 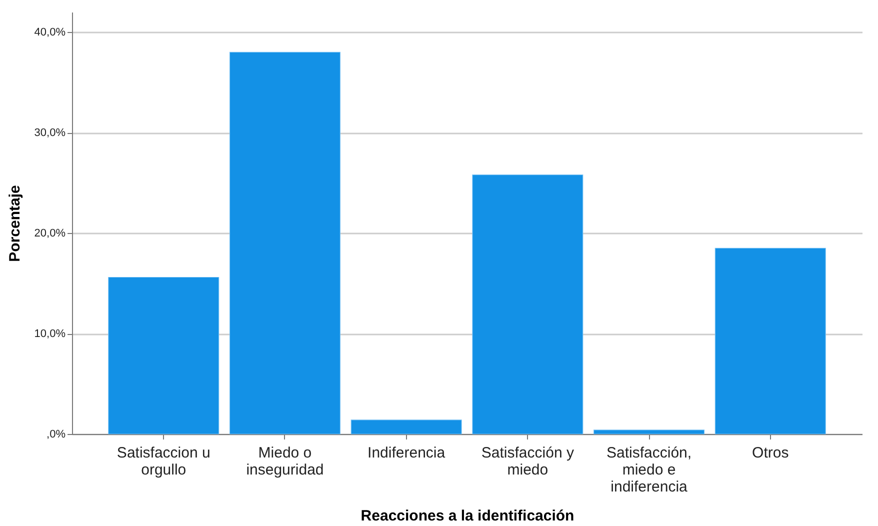 What do you see at coordinates (527, 461) in the screenshot?
I see `x-tick-label: Satisfacción y miedo` at bounding box center [527, 461].